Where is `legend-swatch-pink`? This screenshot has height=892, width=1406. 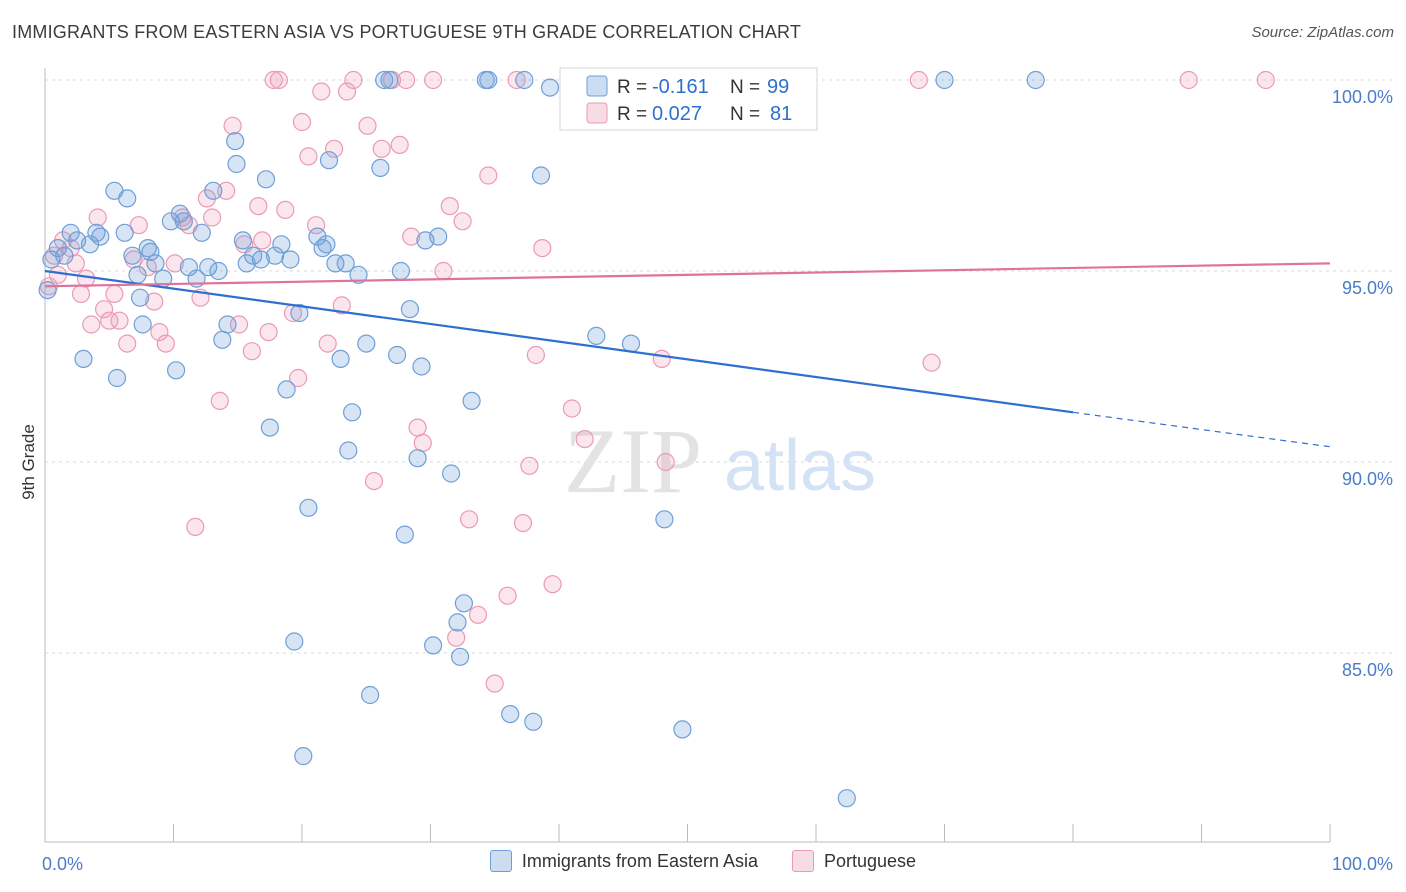
legend-swatch-pink is located at coordinates (597, 113).